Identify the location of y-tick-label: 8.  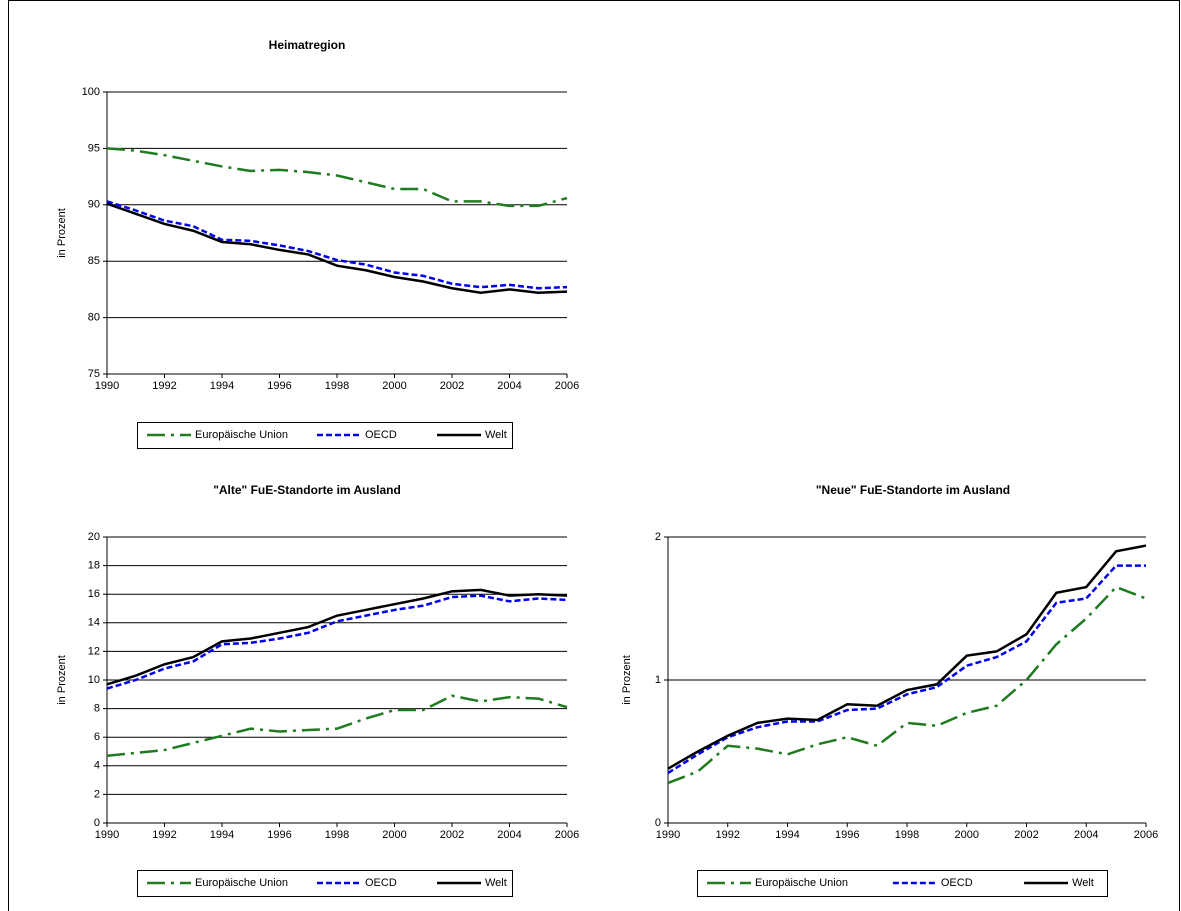
(97, 709).